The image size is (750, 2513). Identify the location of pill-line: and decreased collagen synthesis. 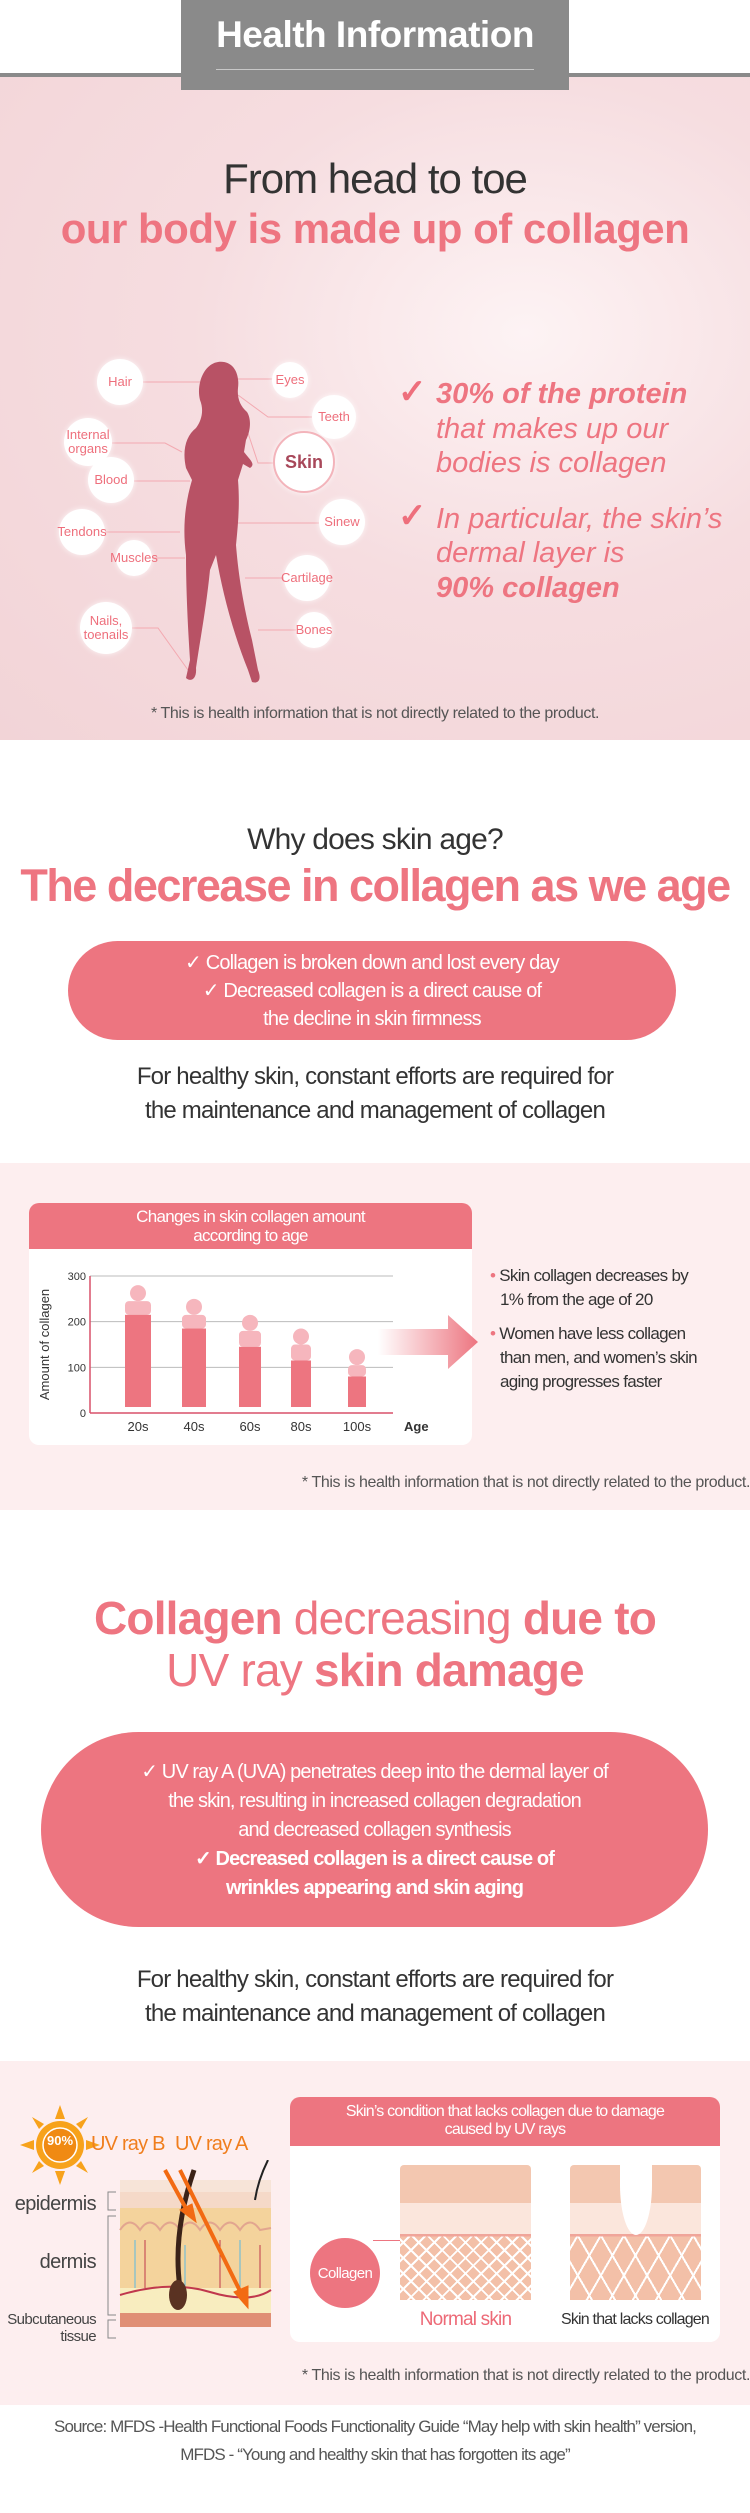
(374, 1830).